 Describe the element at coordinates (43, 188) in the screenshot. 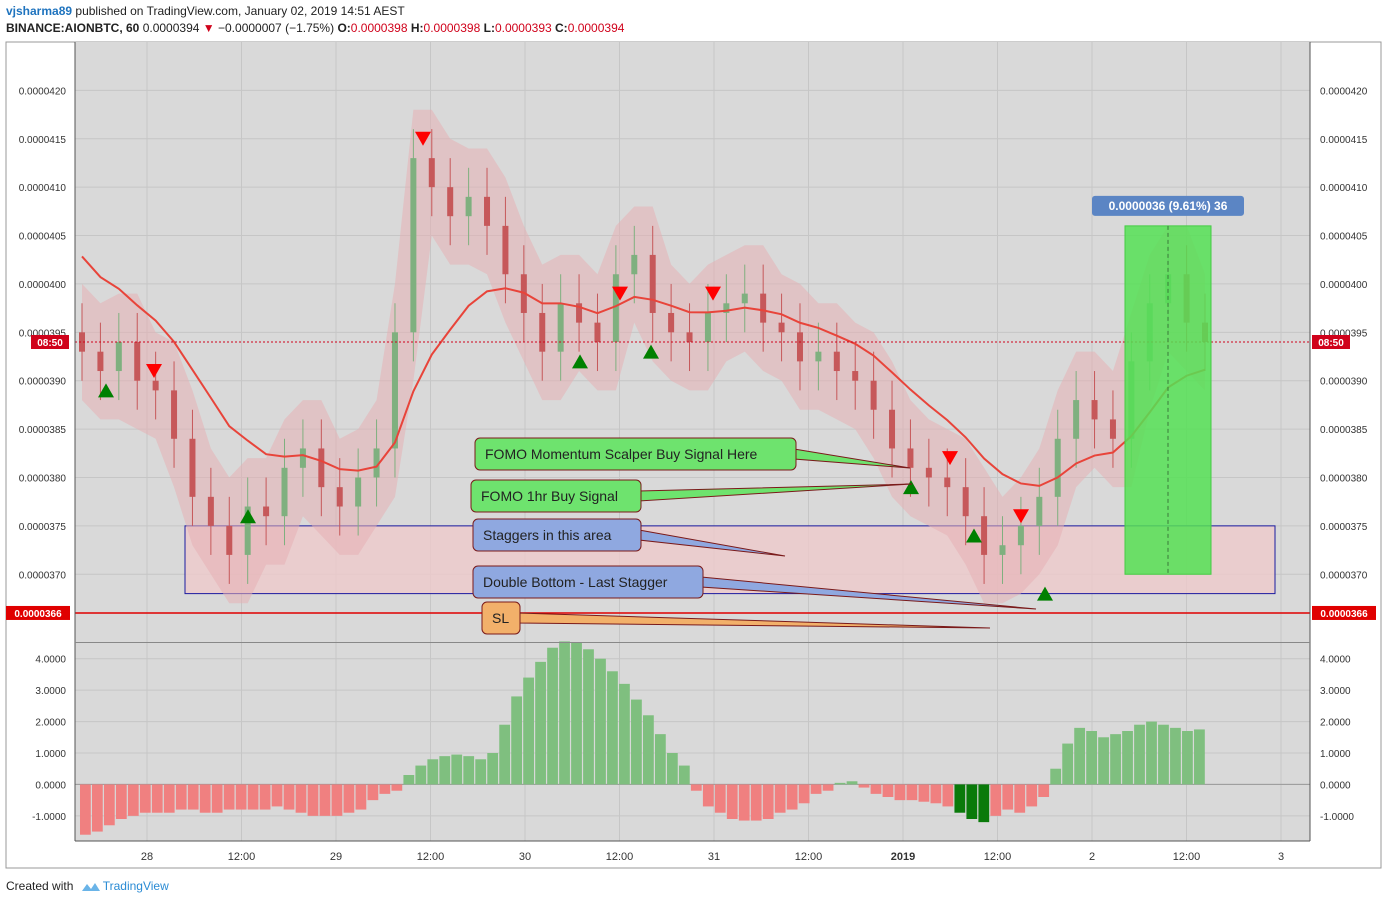

I see `y-tick-label-left: 0.0000410` at that location.